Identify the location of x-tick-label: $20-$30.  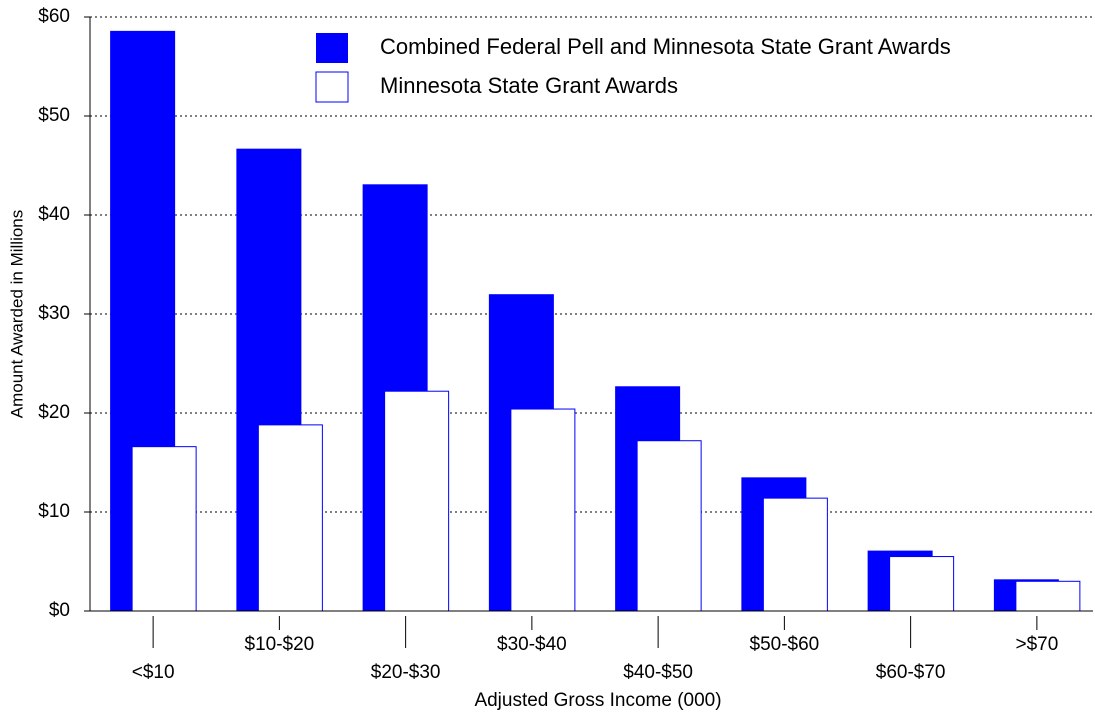
(406, 672).